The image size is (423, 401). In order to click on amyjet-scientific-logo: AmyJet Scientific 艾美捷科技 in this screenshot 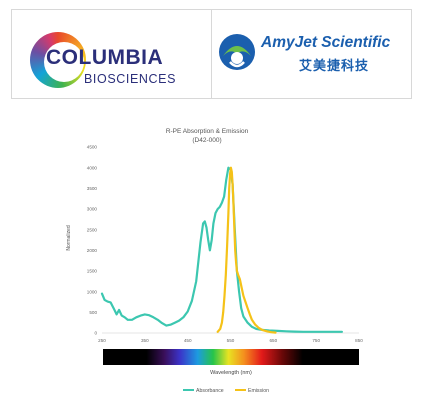, I will do `click(312, 53)`.